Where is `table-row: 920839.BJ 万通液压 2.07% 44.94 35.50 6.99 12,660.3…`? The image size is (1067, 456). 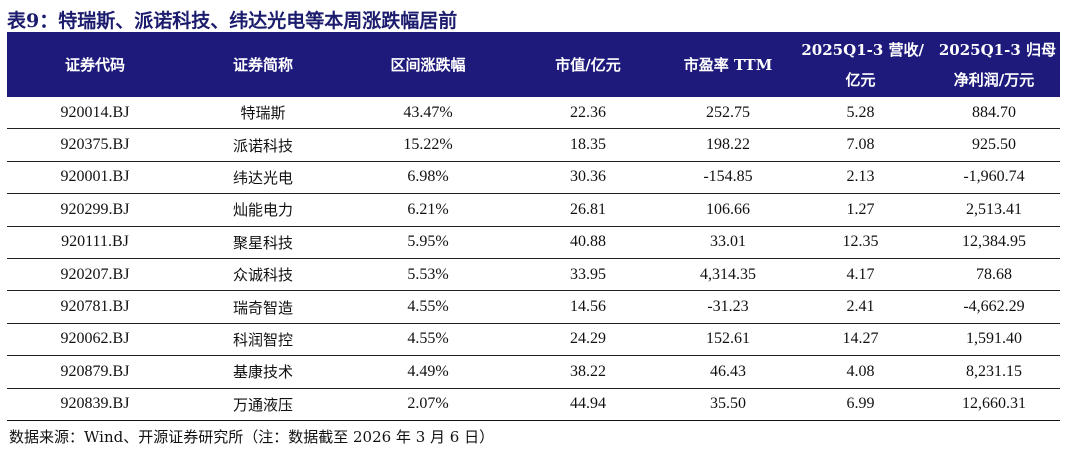
table-row: 920839.BJ 万通液压 2.07% 44.94 35.50 6.99 12,660.3… is located at coordinates (533, 404).